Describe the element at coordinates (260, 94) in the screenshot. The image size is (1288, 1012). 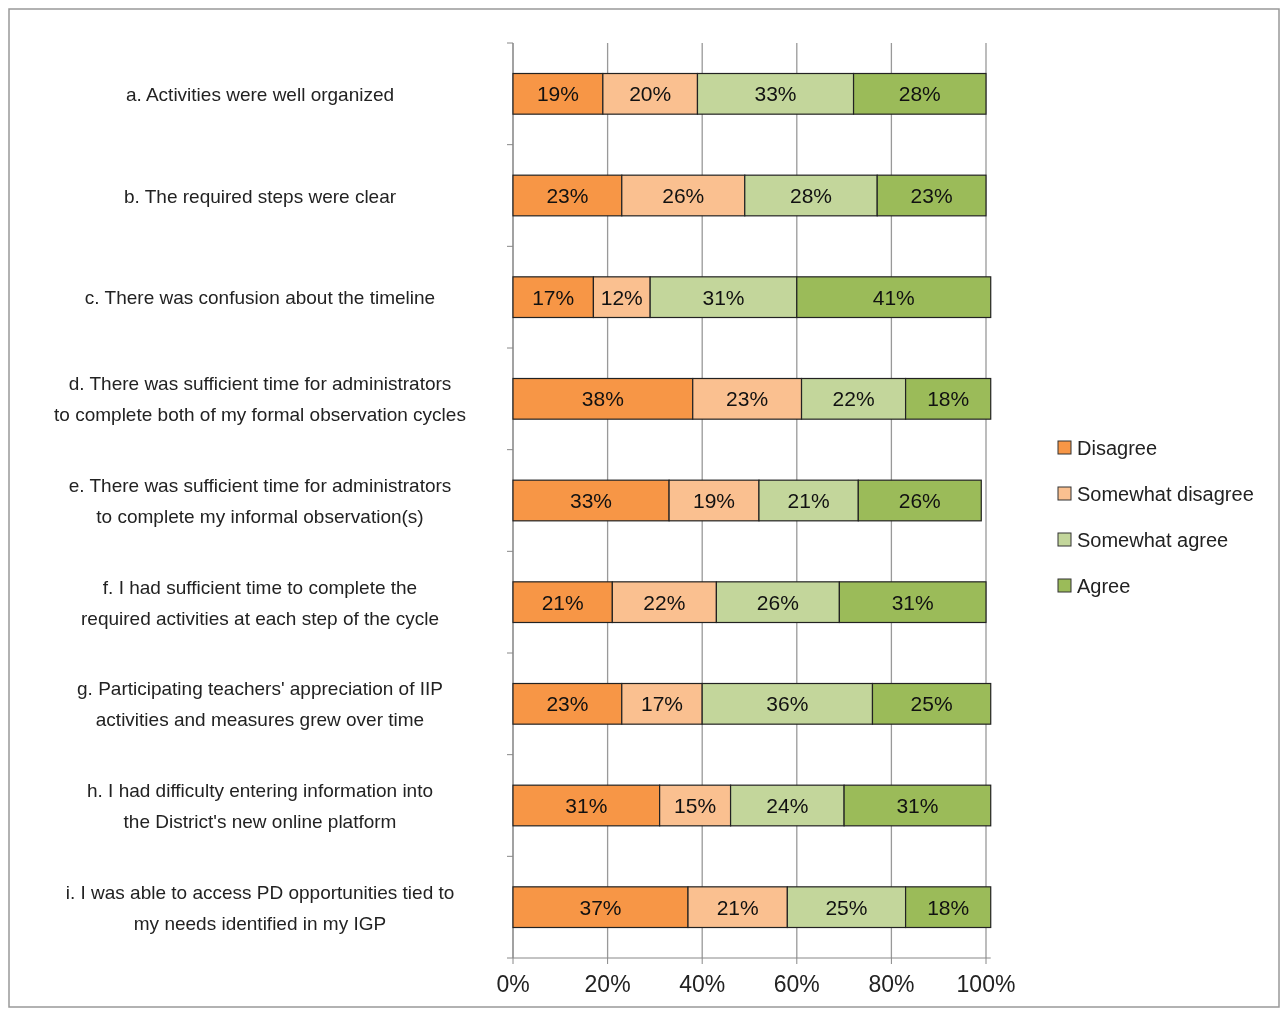
I see `y-tick-label: a. Activities were well organized` at that location.